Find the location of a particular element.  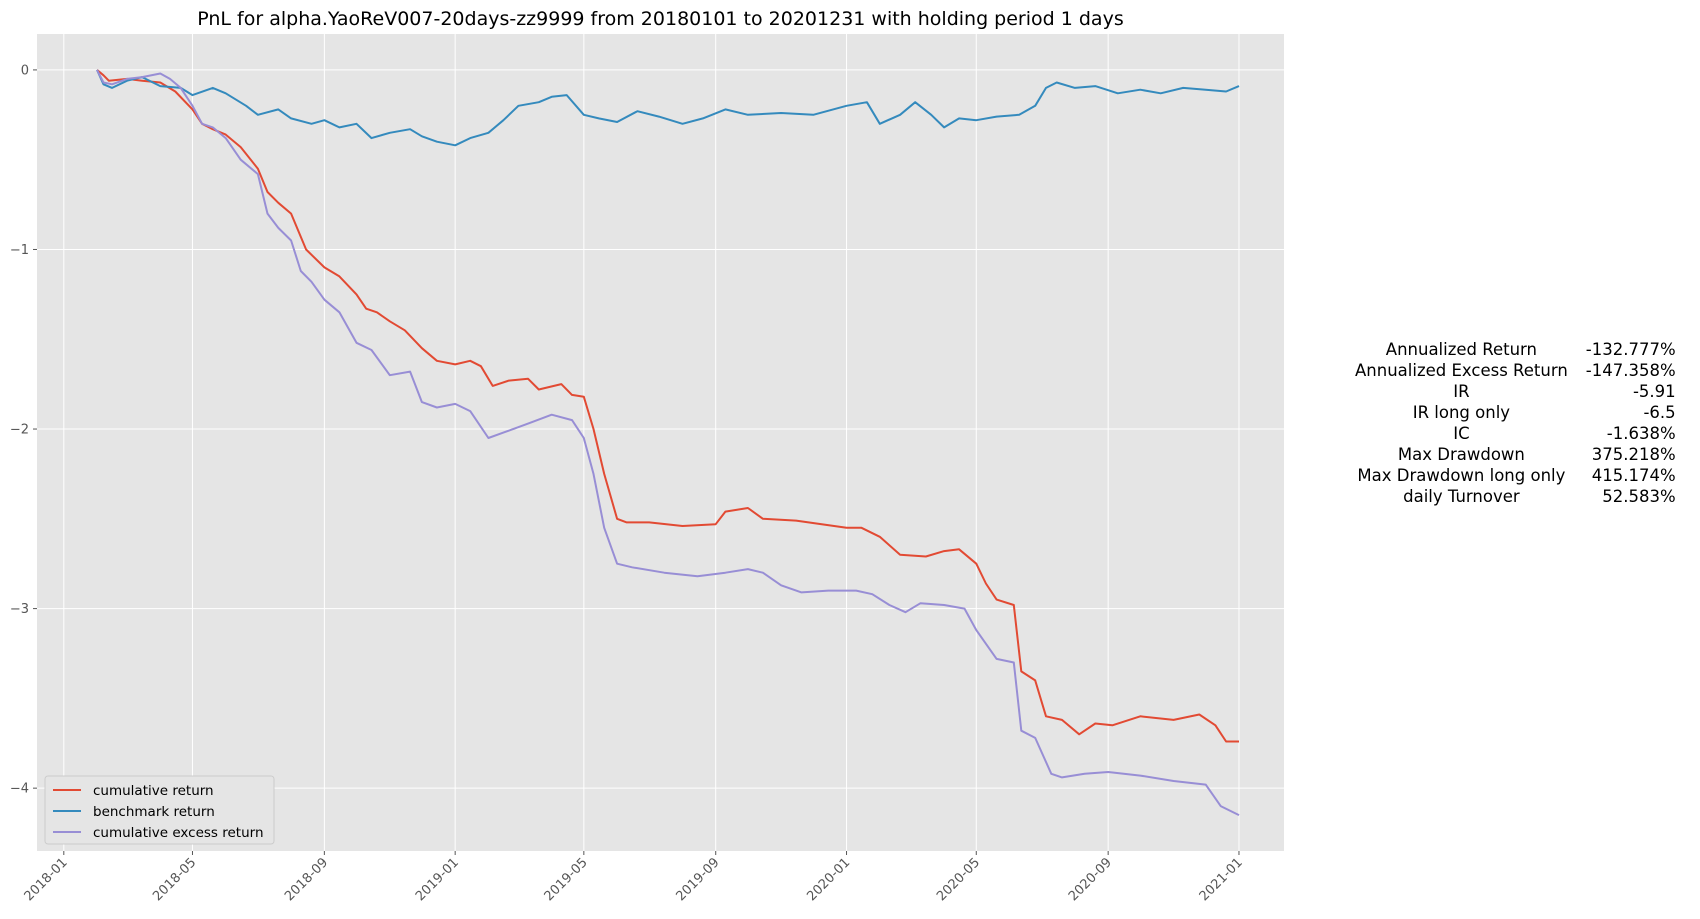

stat-row: Max Drawdown 375.218% is located at coordinates (1515, 454).